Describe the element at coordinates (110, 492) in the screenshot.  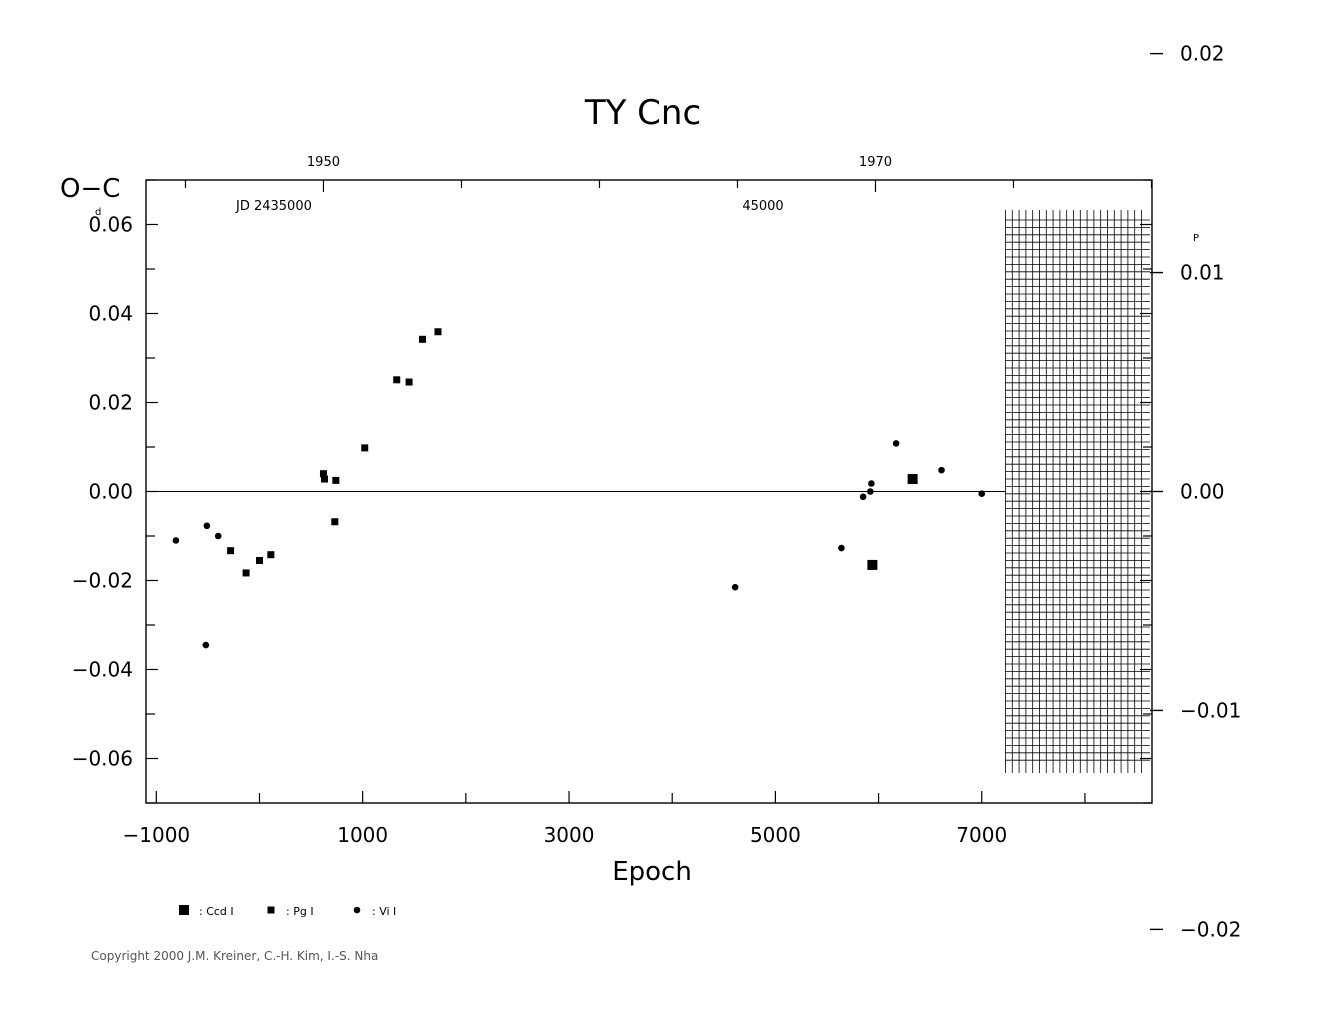
I see `y-tick-label: 0.00` at that location.